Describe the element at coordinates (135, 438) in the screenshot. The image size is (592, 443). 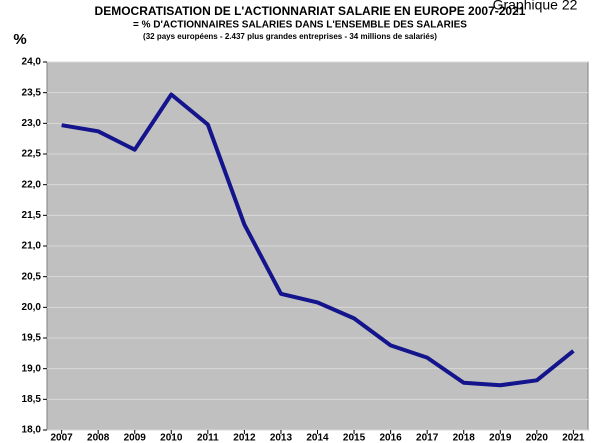
I see `x-tick-label: 2009` at that location.